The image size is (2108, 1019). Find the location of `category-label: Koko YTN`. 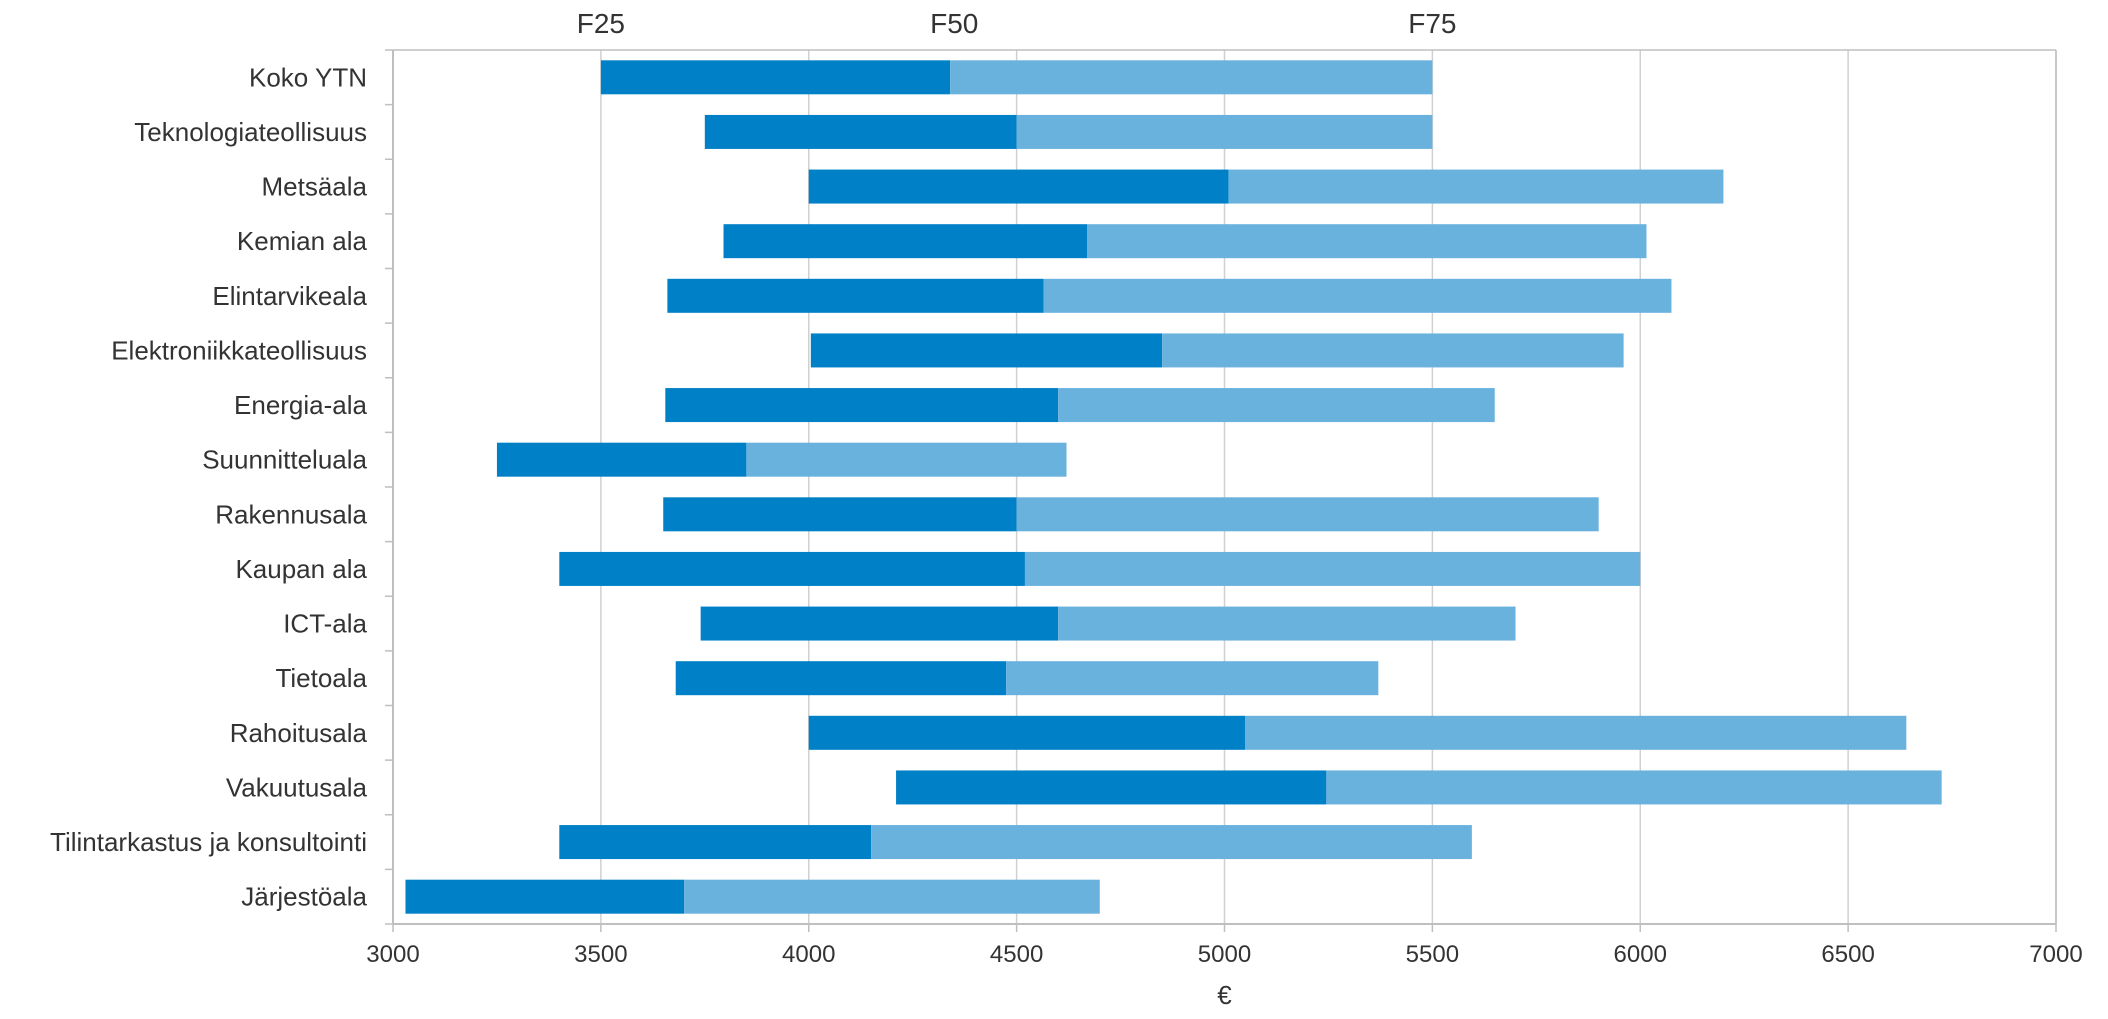

category-label: Koko YTN is located at coordinates (308, 77).